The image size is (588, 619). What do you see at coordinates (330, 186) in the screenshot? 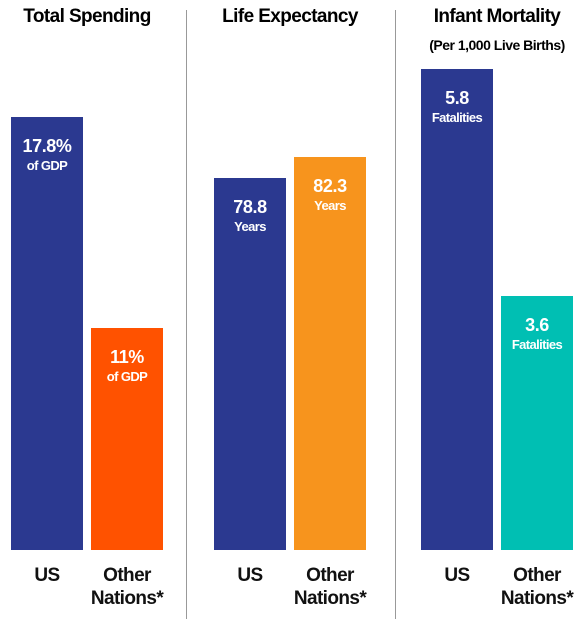
I see `value-label: 82.3` at bounding box center [330, 186].